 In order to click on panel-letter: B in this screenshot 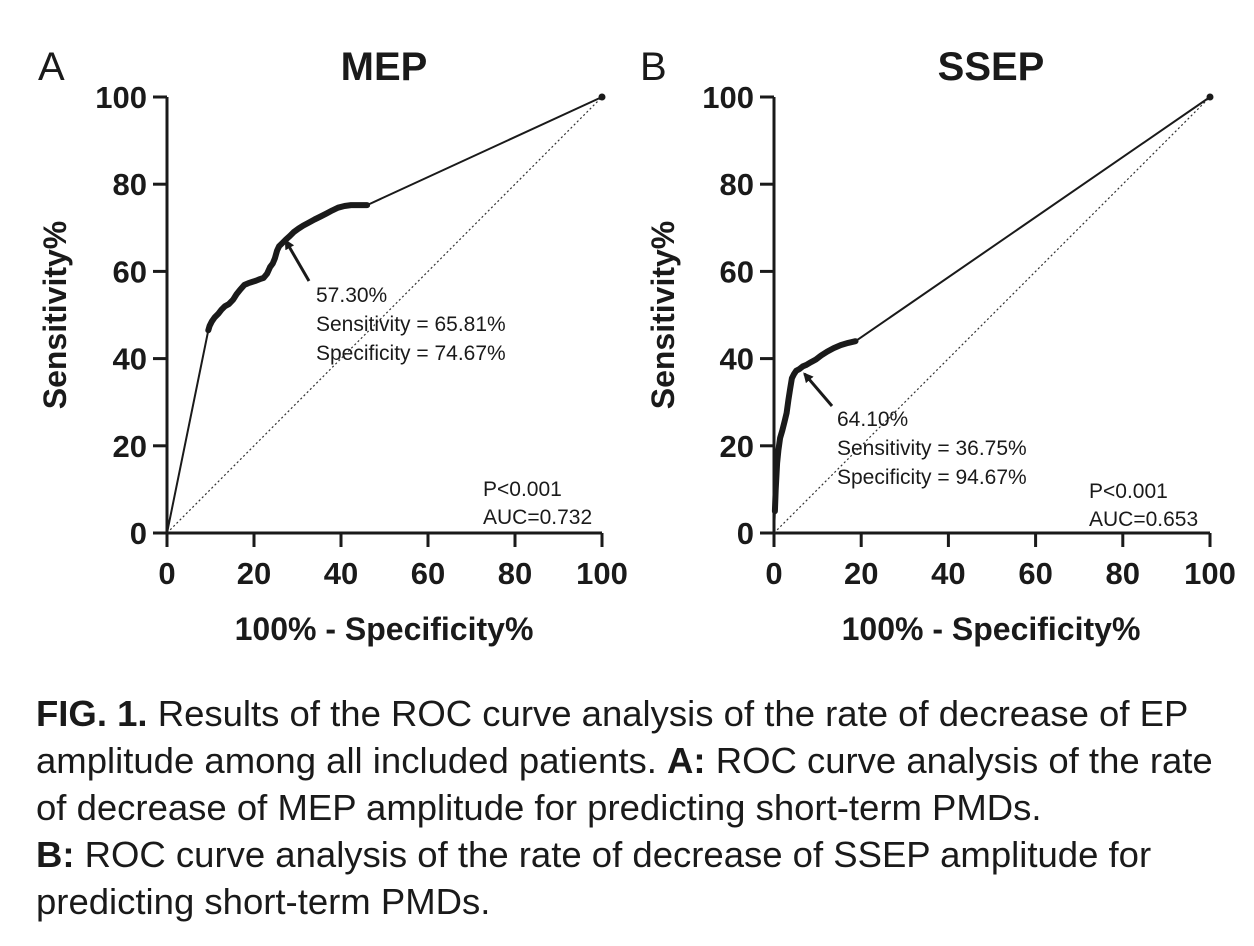, I will do `click(653, 67)`.